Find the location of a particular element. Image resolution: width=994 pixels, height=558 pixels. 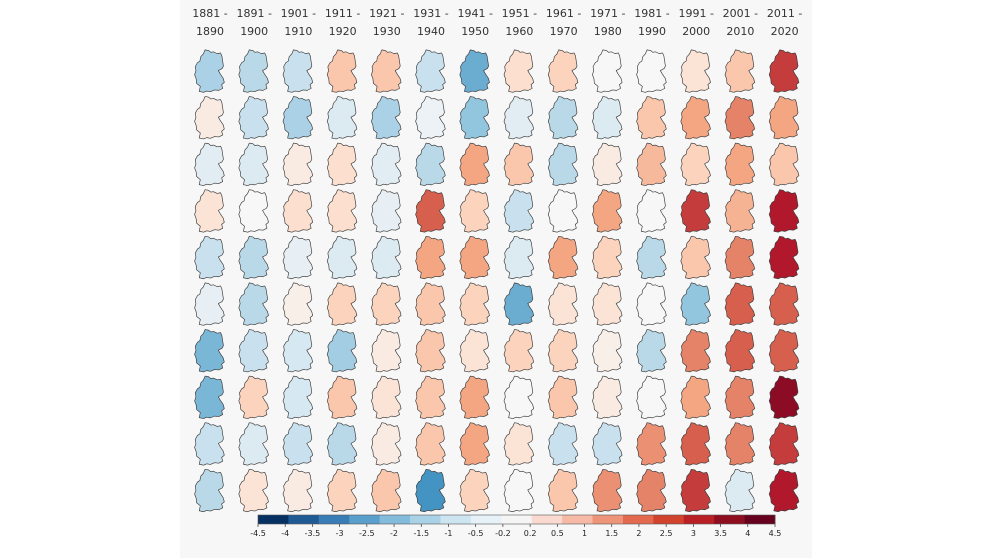

decade-header-start: 1931 - is located at coordinates (430, 13).